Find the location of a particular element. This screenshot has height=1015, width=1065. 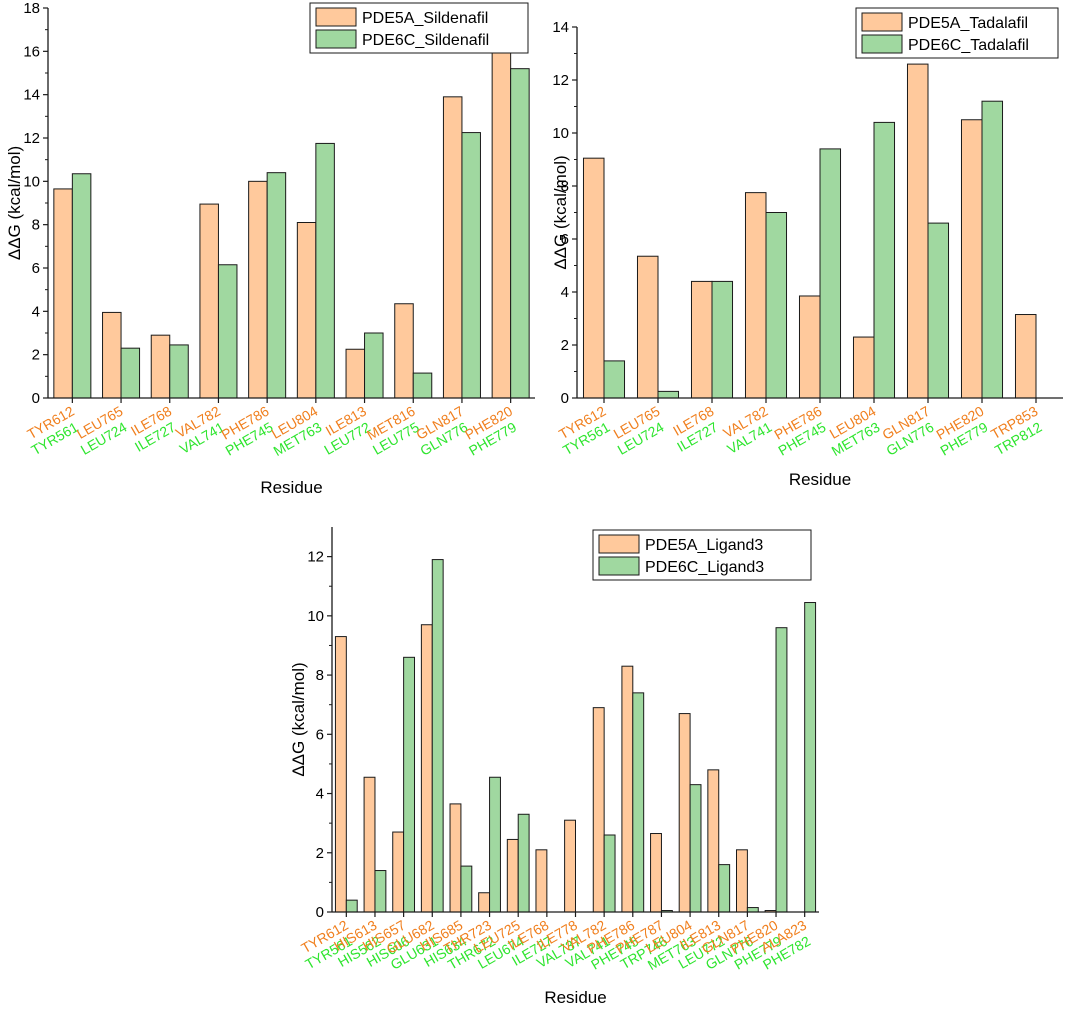

legend: PDE5A_Tadalafil PDE6C_Tadalafil is located at coordinates (957, 33).